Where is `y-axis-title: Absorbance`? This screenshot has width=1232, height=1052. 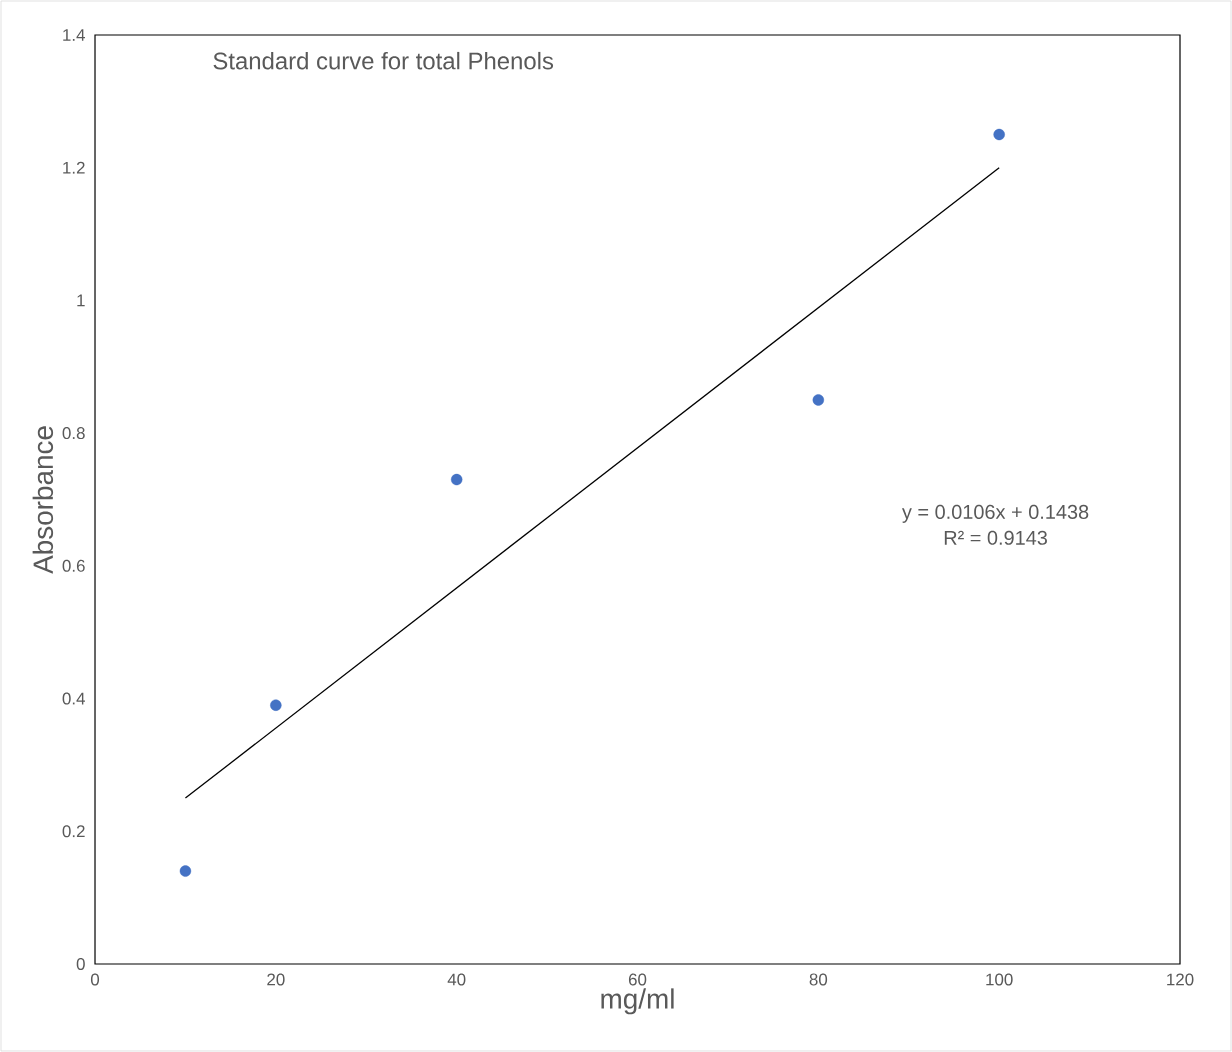 y-axis-title: Absorbance is located at coordinates (43, 500).